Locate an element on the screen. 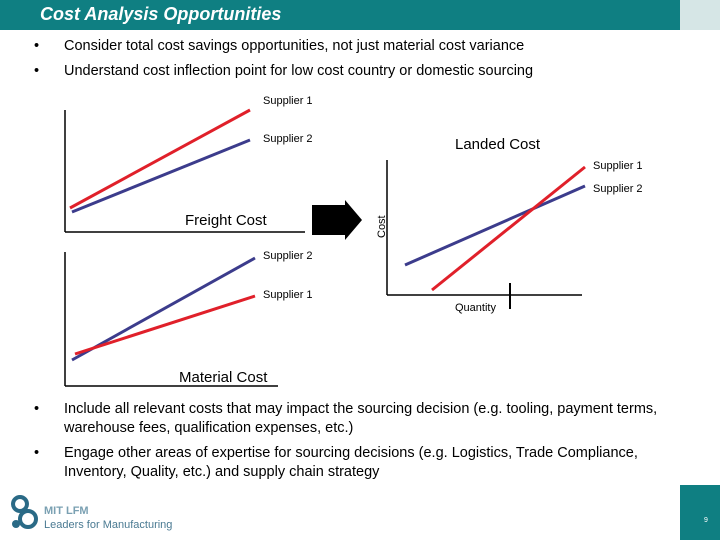 This screenshot has width=720, height=540. freight-supplier1-label: Supplier 1 is located at coordinates (288, 101).